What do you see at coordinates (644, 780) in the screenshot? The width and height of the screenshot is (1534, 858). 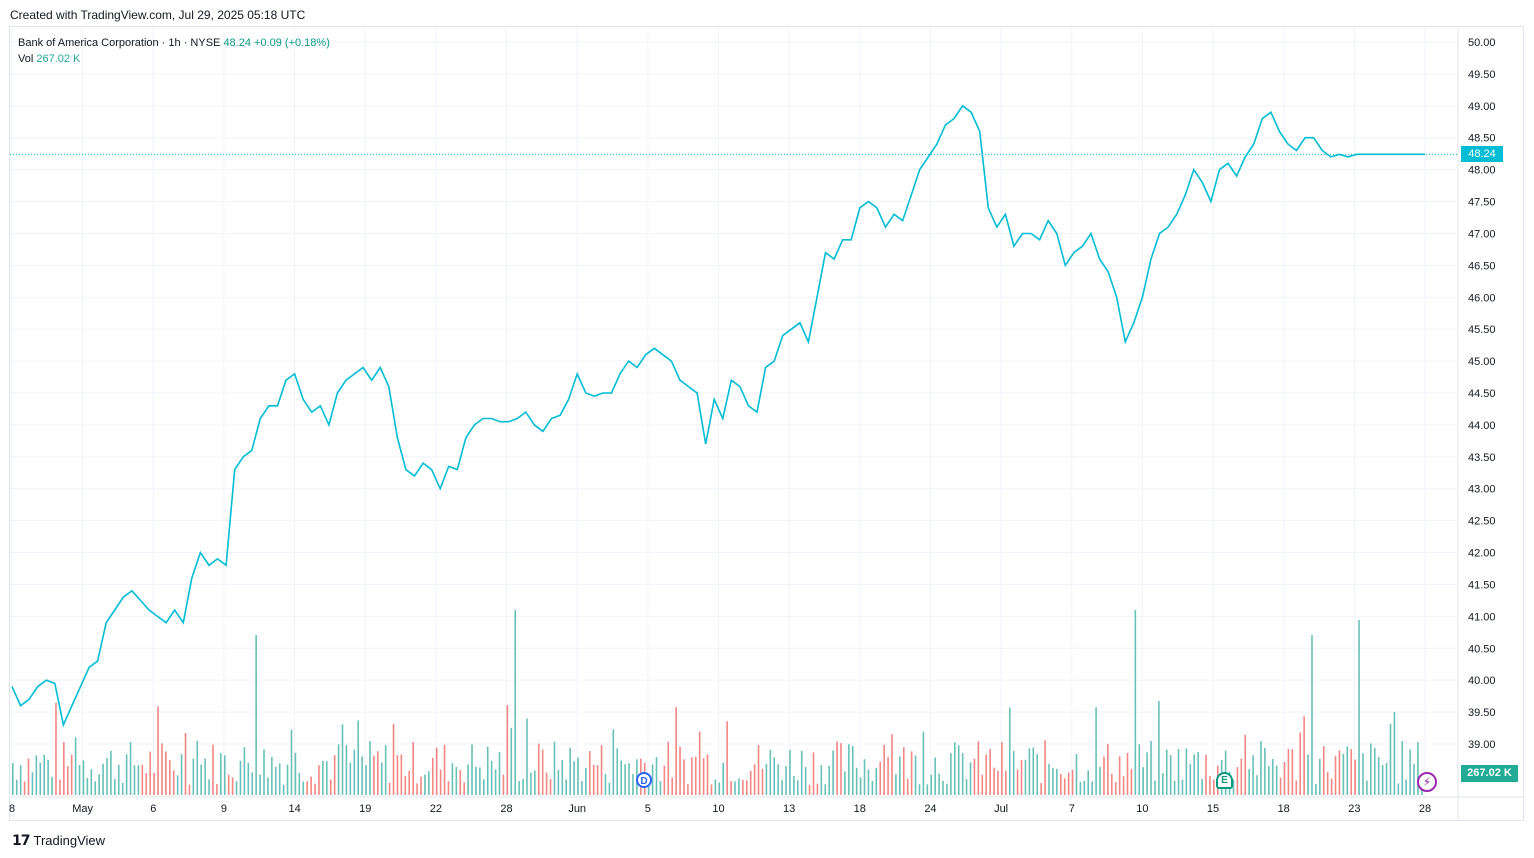 I see `dividend-marker: D` at bounding box center [644, 780].